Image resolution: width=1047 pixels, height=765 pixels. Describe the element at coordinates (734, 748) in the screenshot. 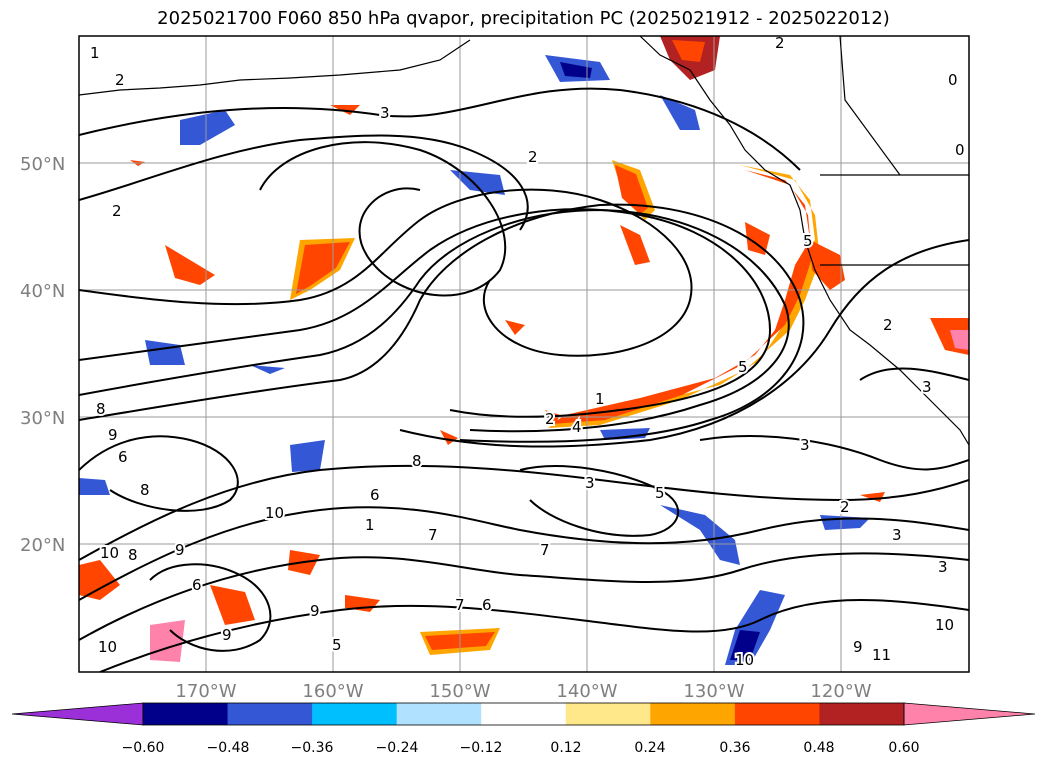

I see `colorbar-tick-label: 0.36` at that location.